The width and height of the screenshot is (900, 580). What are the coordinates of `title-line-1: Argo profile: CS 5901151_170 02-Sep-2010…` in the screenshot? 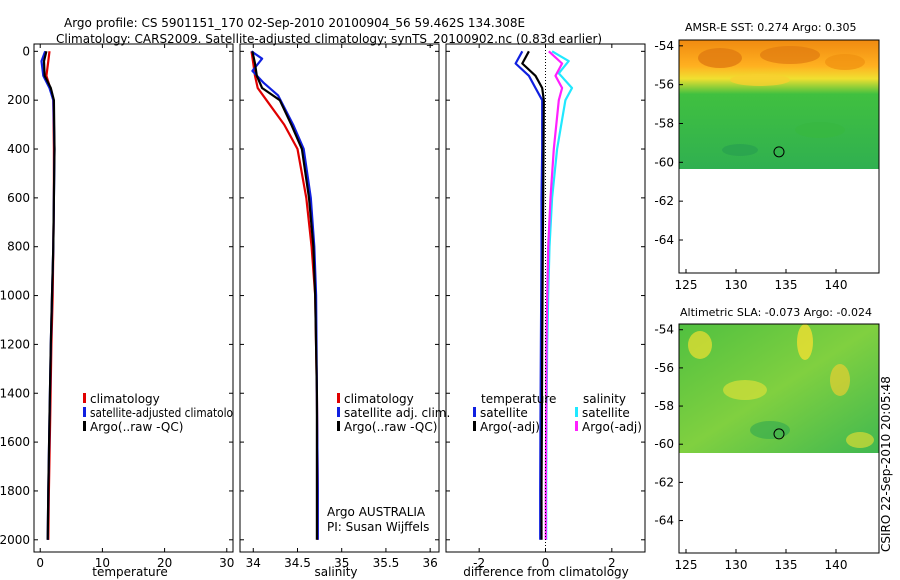 It's located at (294, 23).